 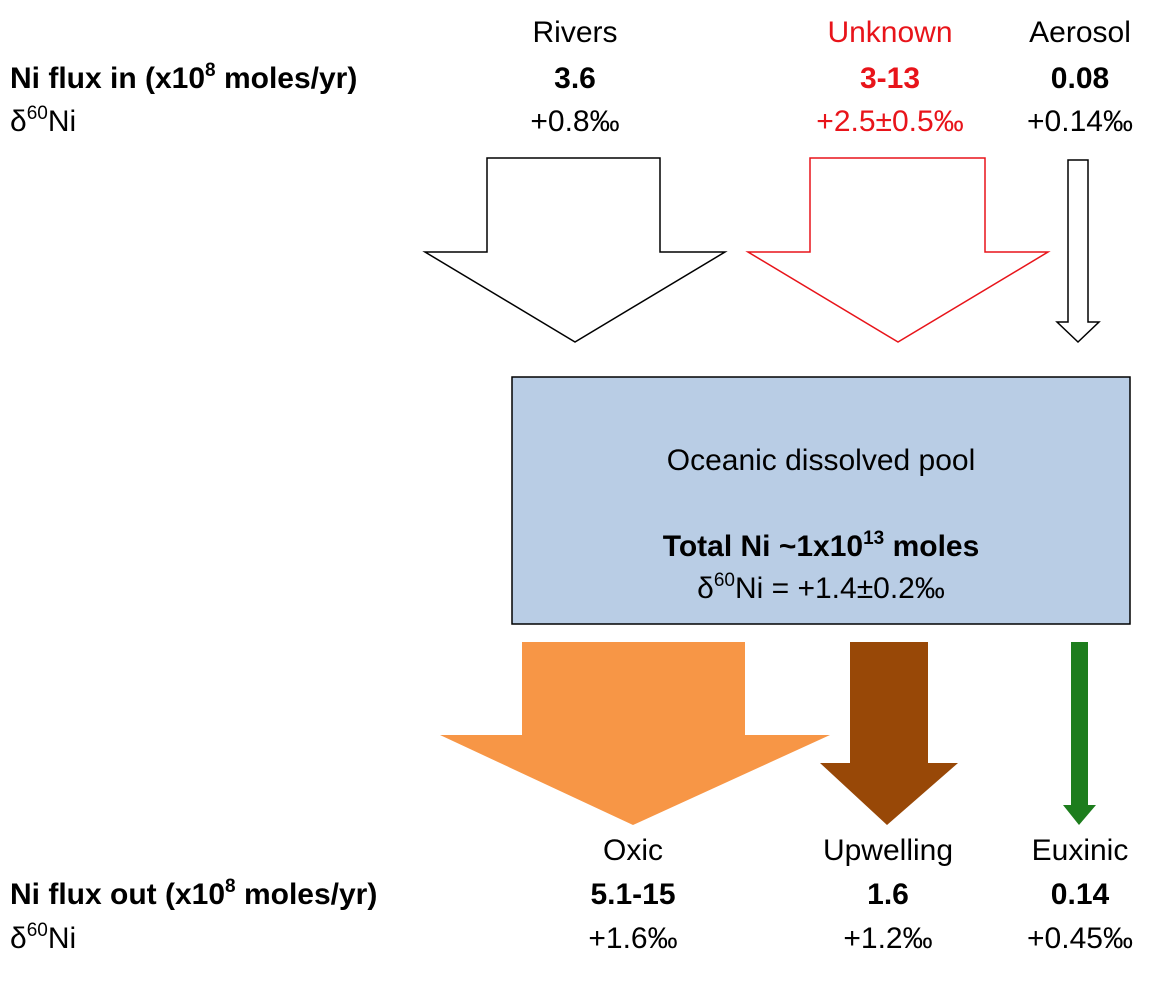 I want to click on sink-isotope: +1.2‰, so click(x=887, y=938).